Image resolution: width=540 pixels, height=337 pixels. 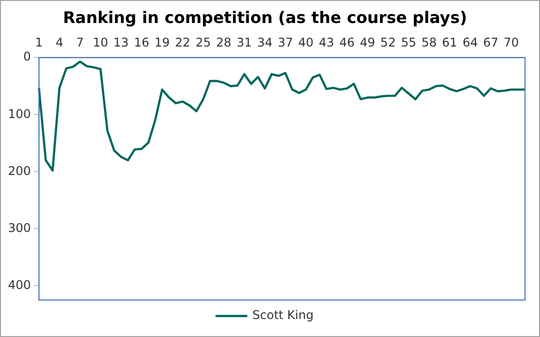 What do you see at coordinates (306, 43) in the screenshot?
I see `x-tick-label: 40` at bounding box center [306, 43].